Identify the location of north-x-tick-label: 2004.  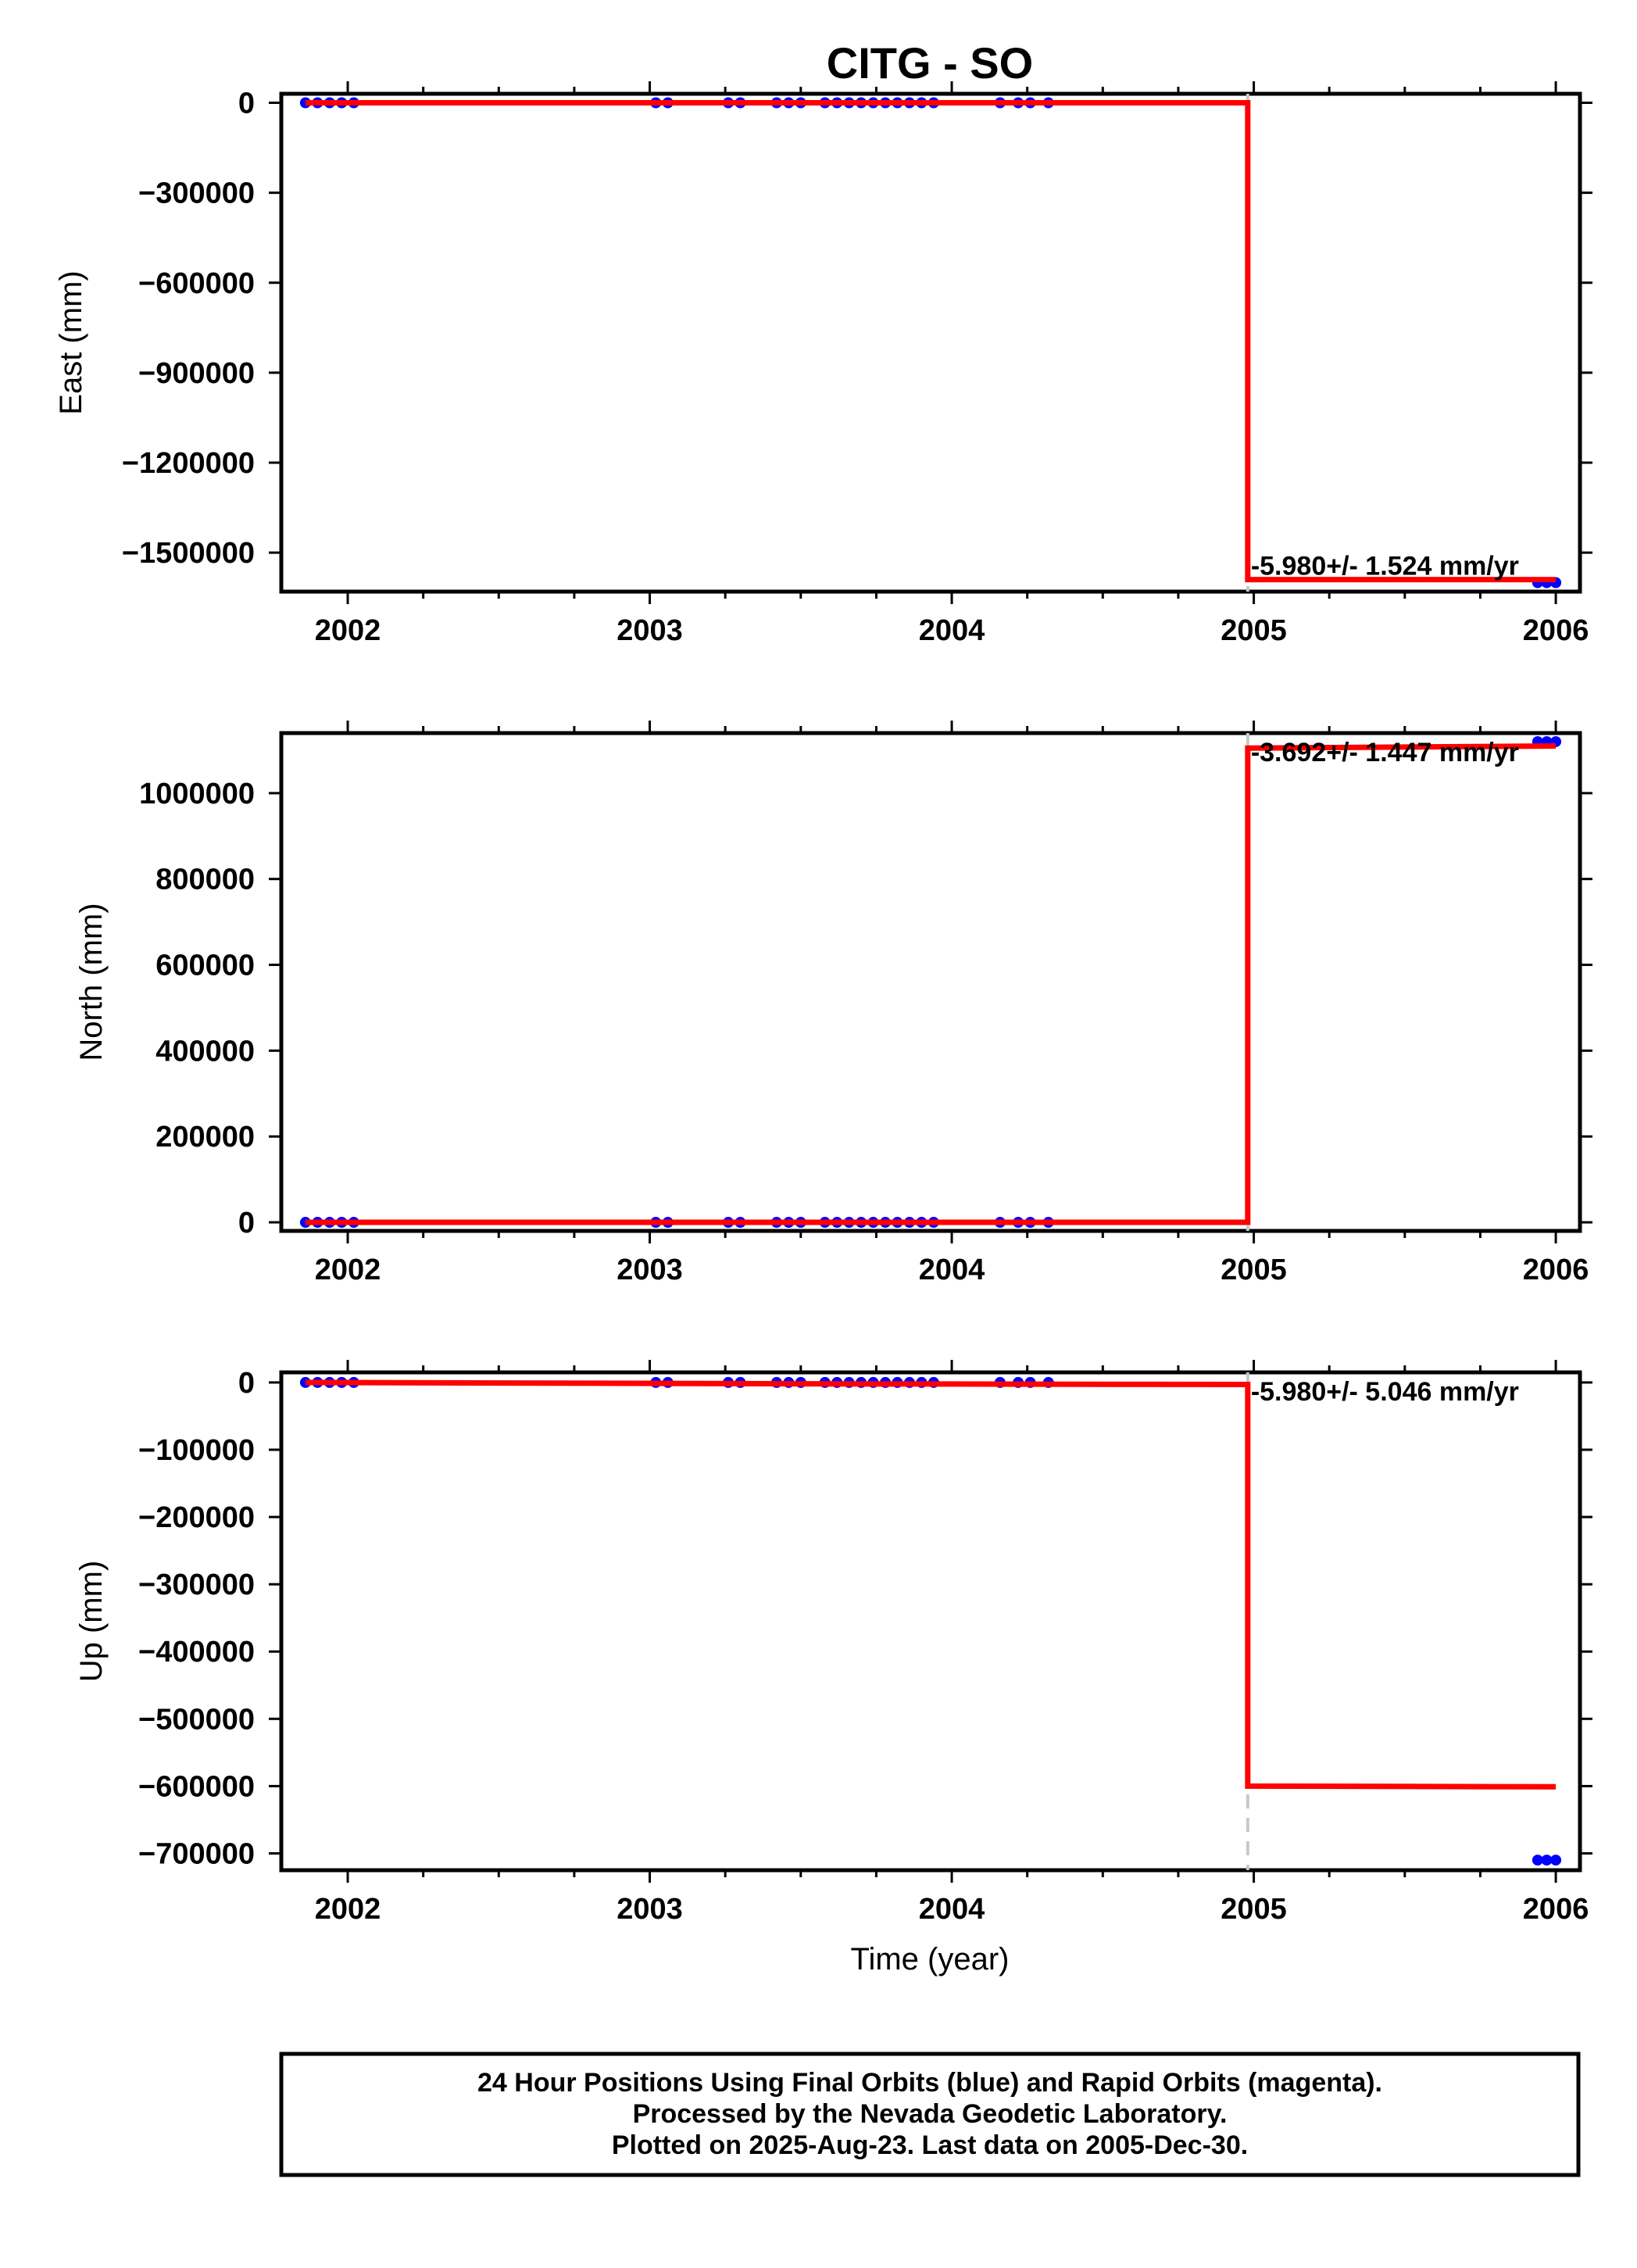
(952, 1270).